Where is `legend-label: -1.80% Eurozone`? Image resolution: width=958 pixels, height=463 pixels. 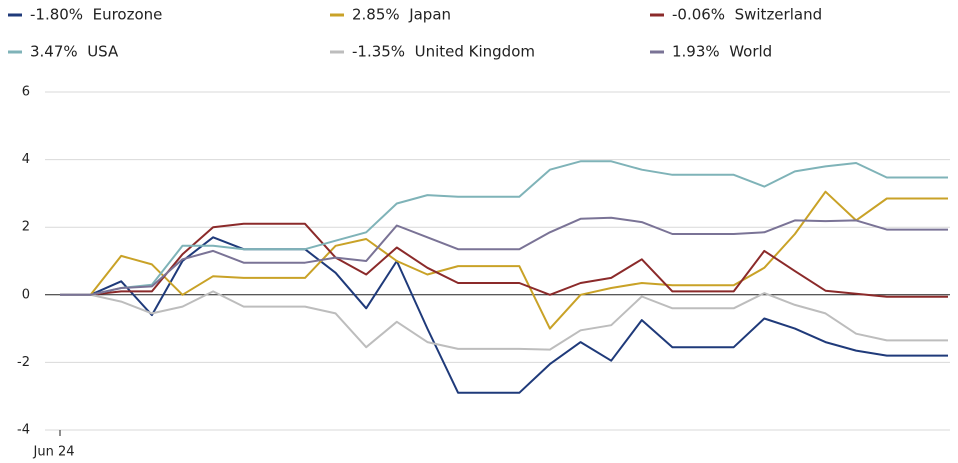 legend-label: -1.80% Eurozone is located at coordinates (96, 15).